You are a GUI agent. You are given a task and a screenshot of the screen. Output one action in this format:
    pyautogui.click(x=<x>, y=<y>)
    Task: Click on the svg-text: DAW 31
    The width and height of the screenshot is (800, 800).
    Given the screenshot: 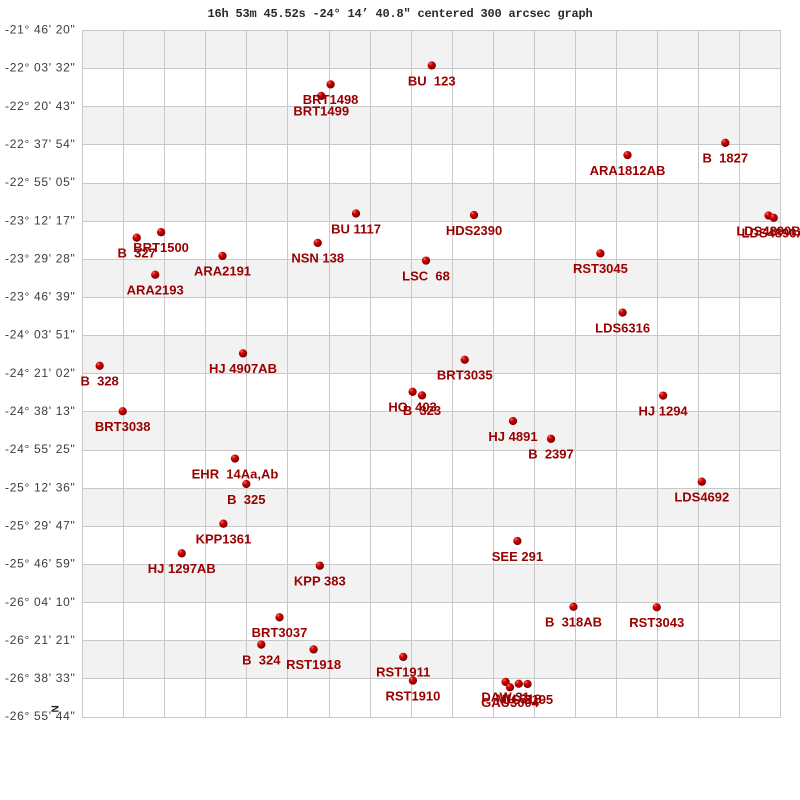 What is the action you would take?
    pyautogui.click(x=505, y=697)
    